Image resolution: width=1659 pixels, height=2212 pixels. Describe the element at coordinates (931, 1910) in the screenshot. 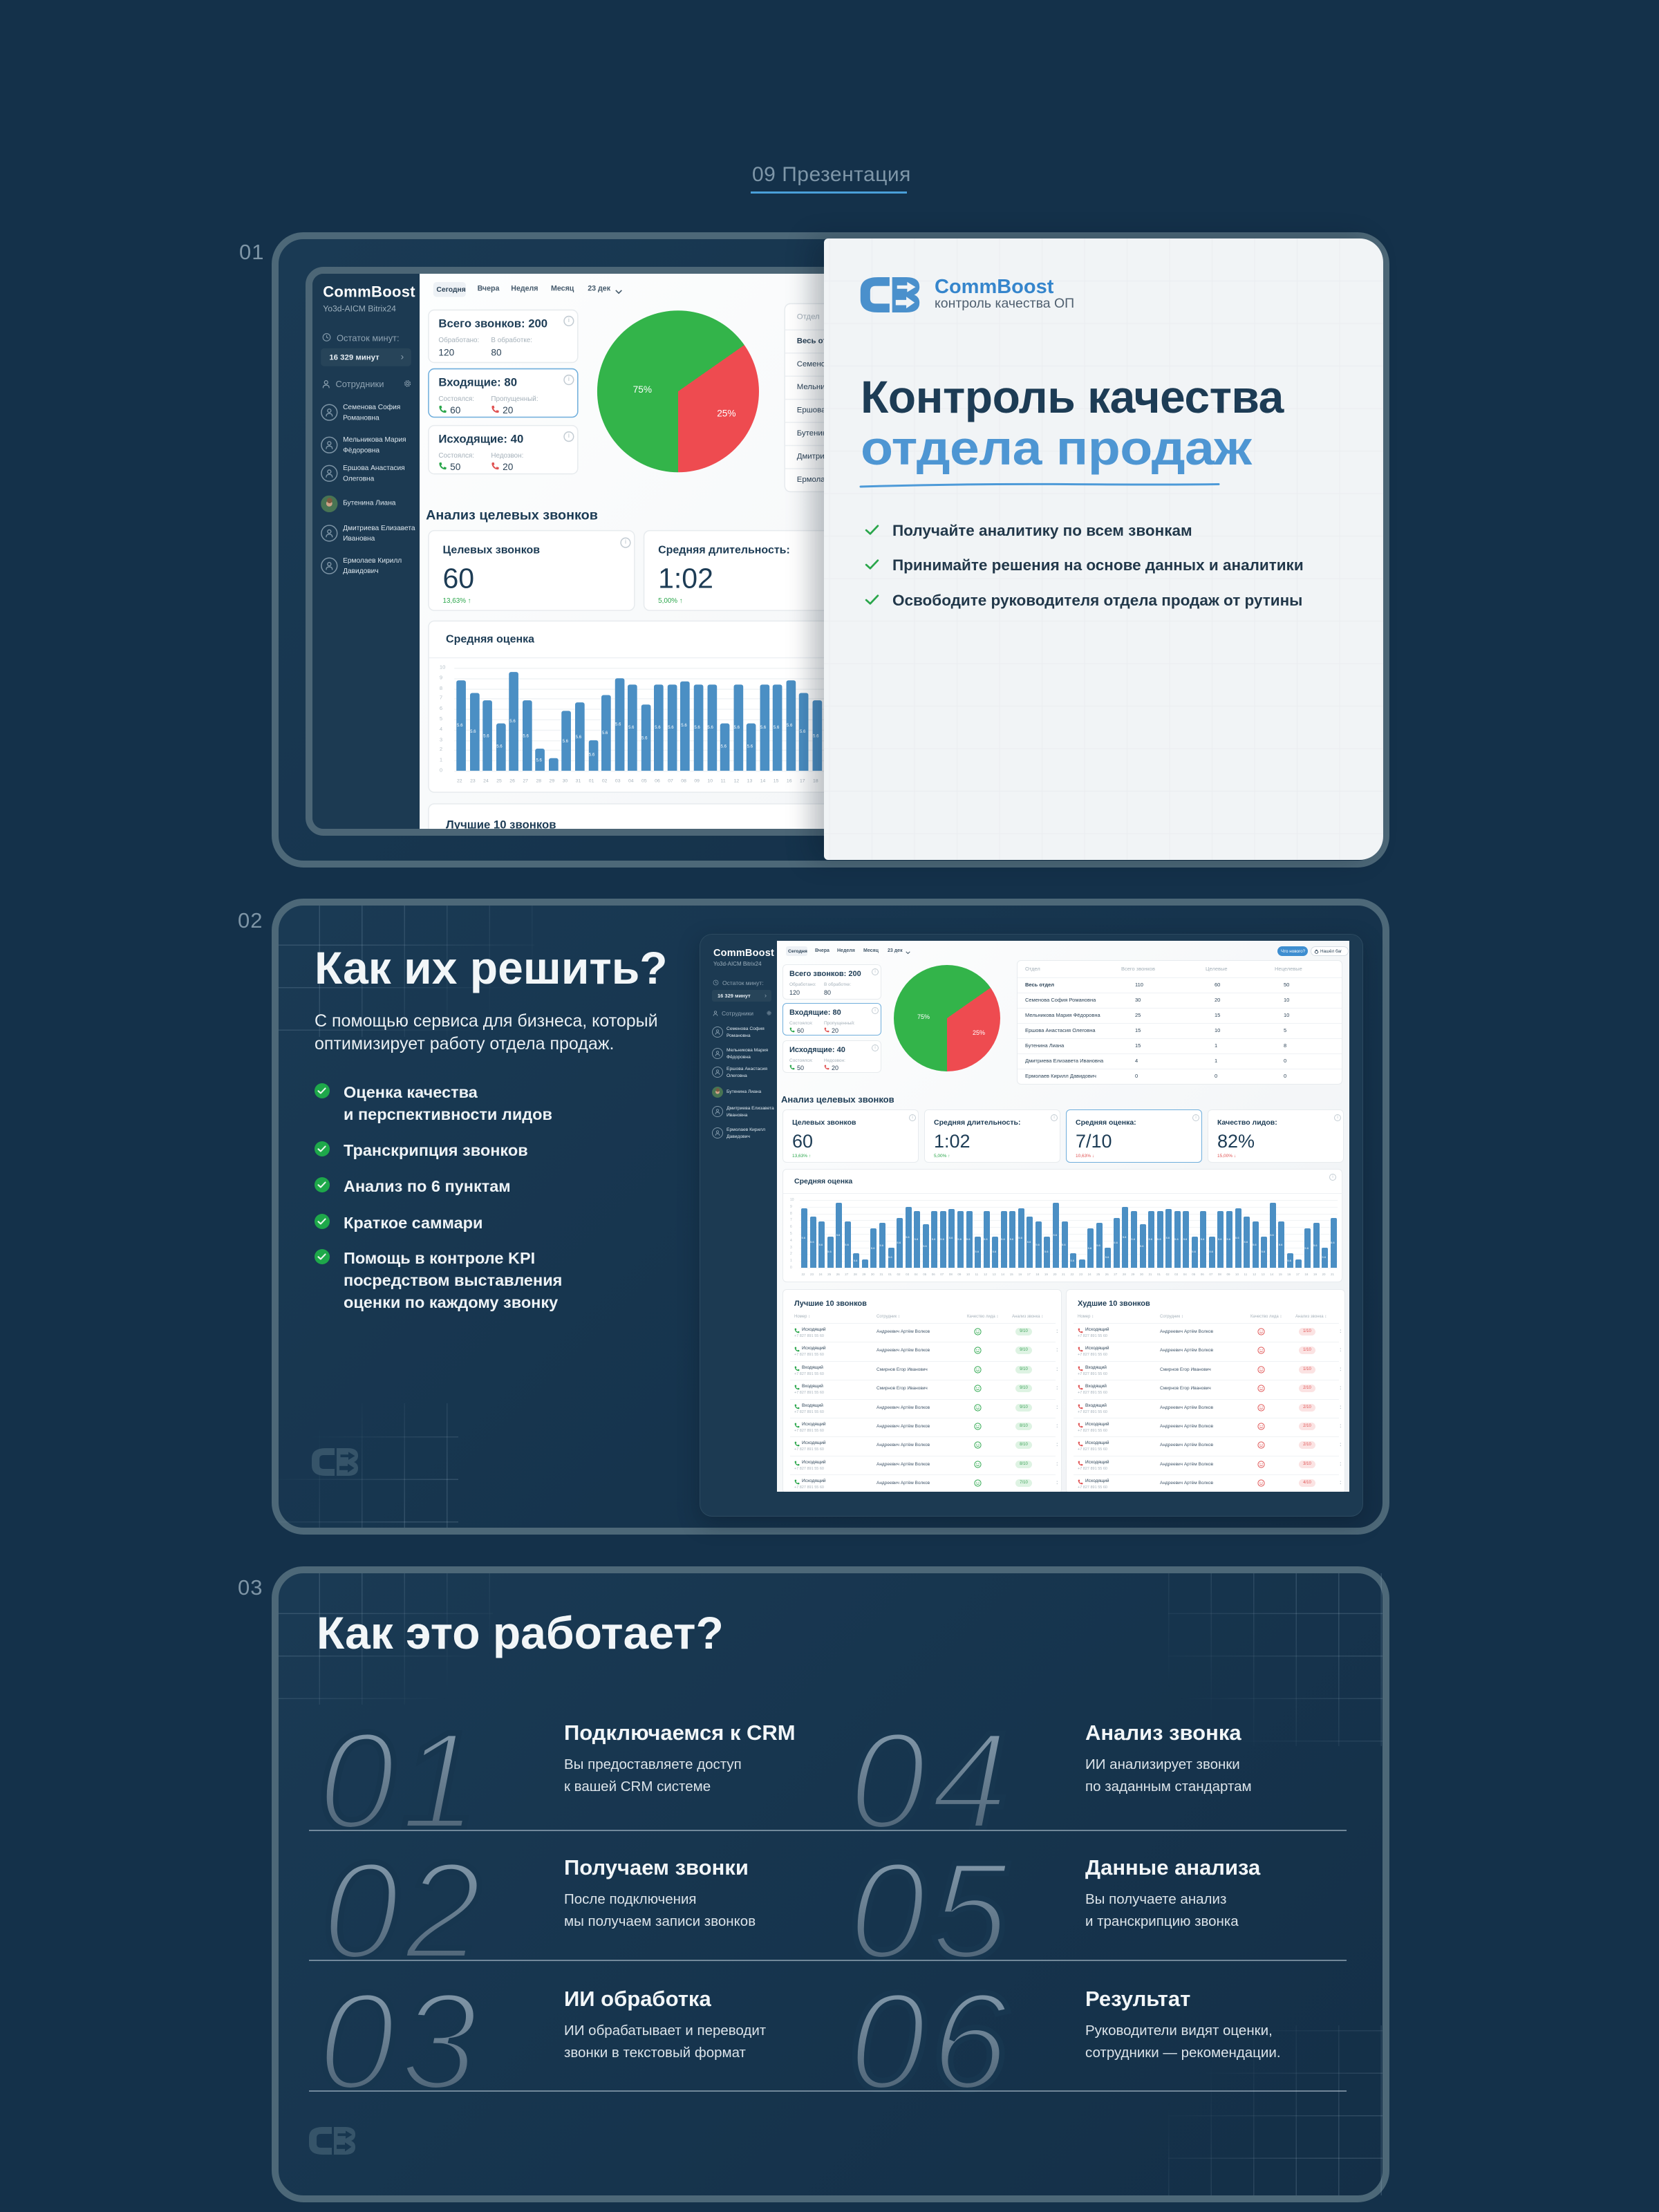

I see `svg-text: 05` at that location.